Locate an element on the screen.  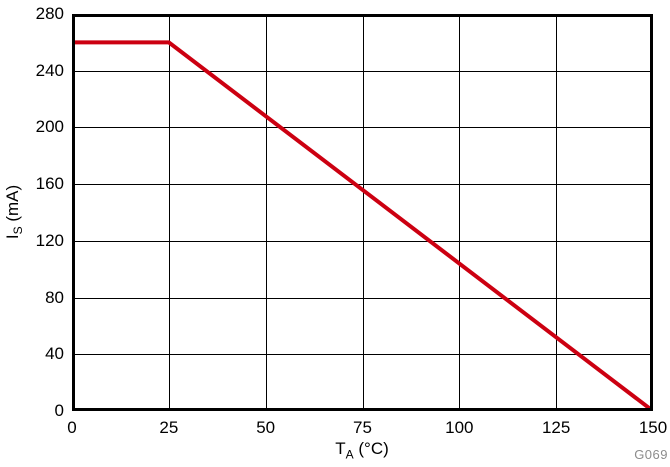
y-tick-label: 40 is located at coordinates (54, 354).